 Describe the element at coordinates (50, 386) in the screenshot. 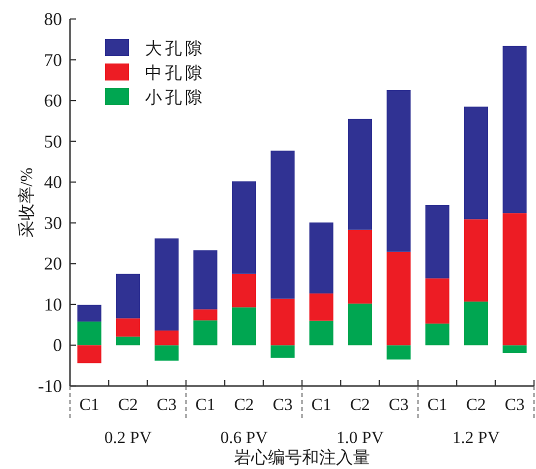

I see `y-tick-label: -10` at that location.